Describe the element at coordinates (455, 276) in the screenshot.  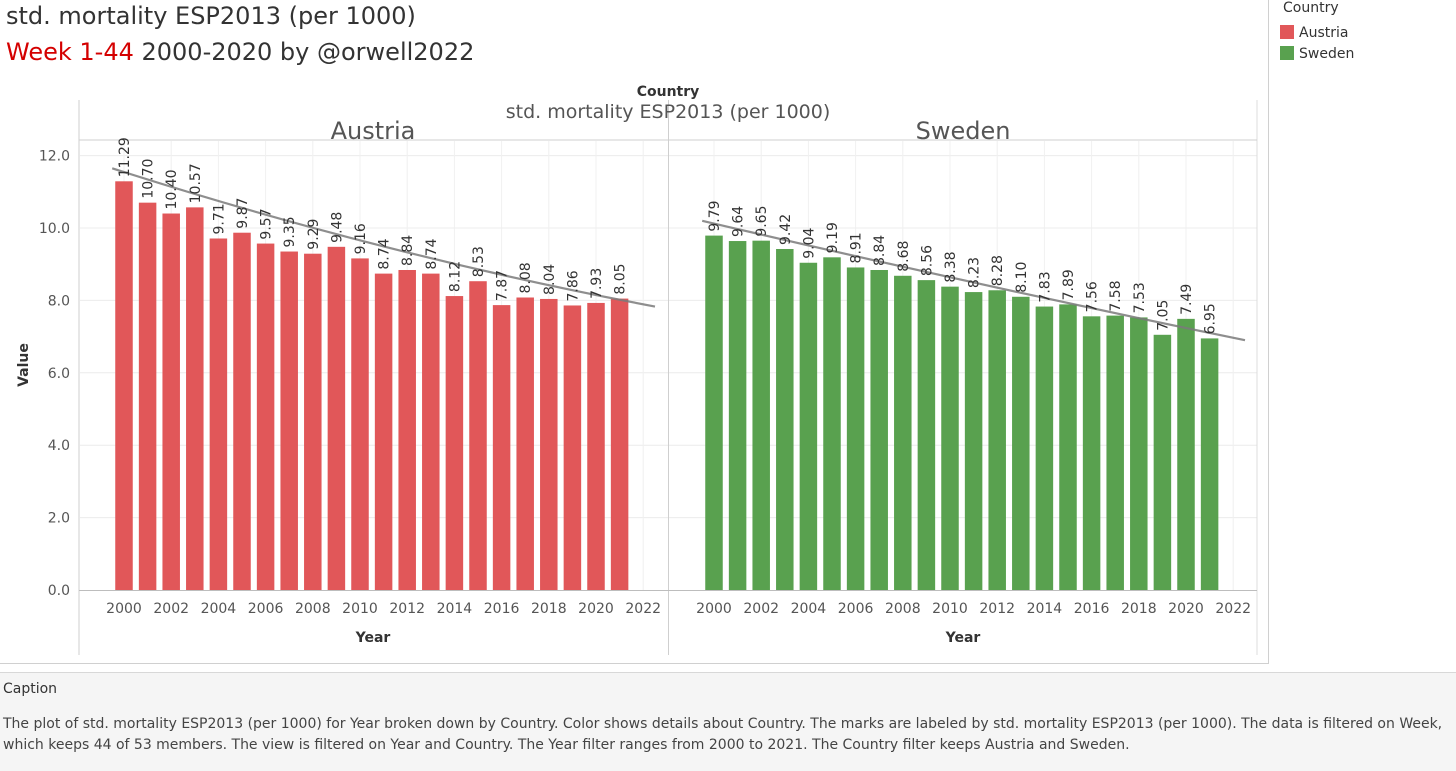
I see `data-label-austria: 8.12` at that location.